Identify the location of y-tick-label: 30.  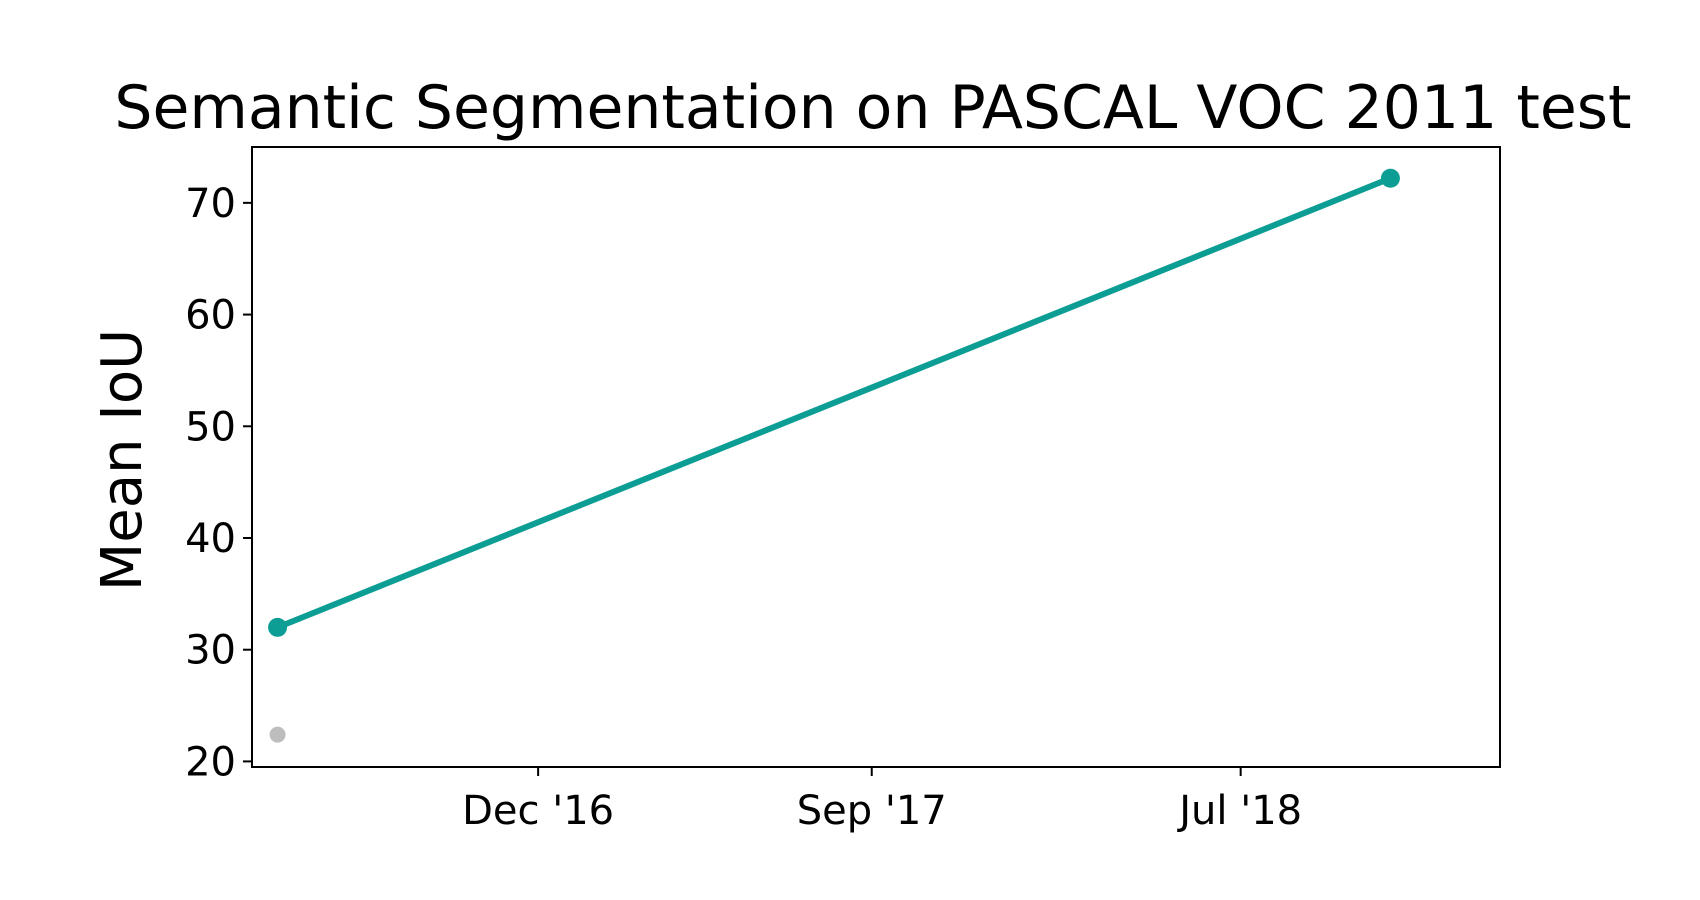
(210, 651).